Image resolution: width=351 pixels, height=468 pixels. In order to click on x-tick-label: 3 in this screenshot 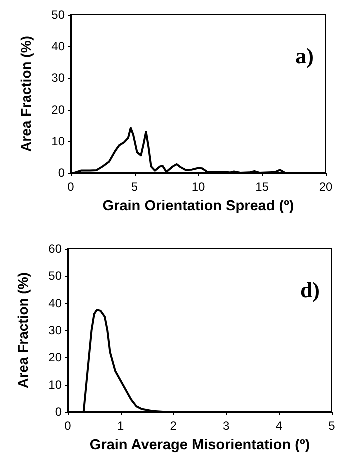, I will do `click(226, 426)`.